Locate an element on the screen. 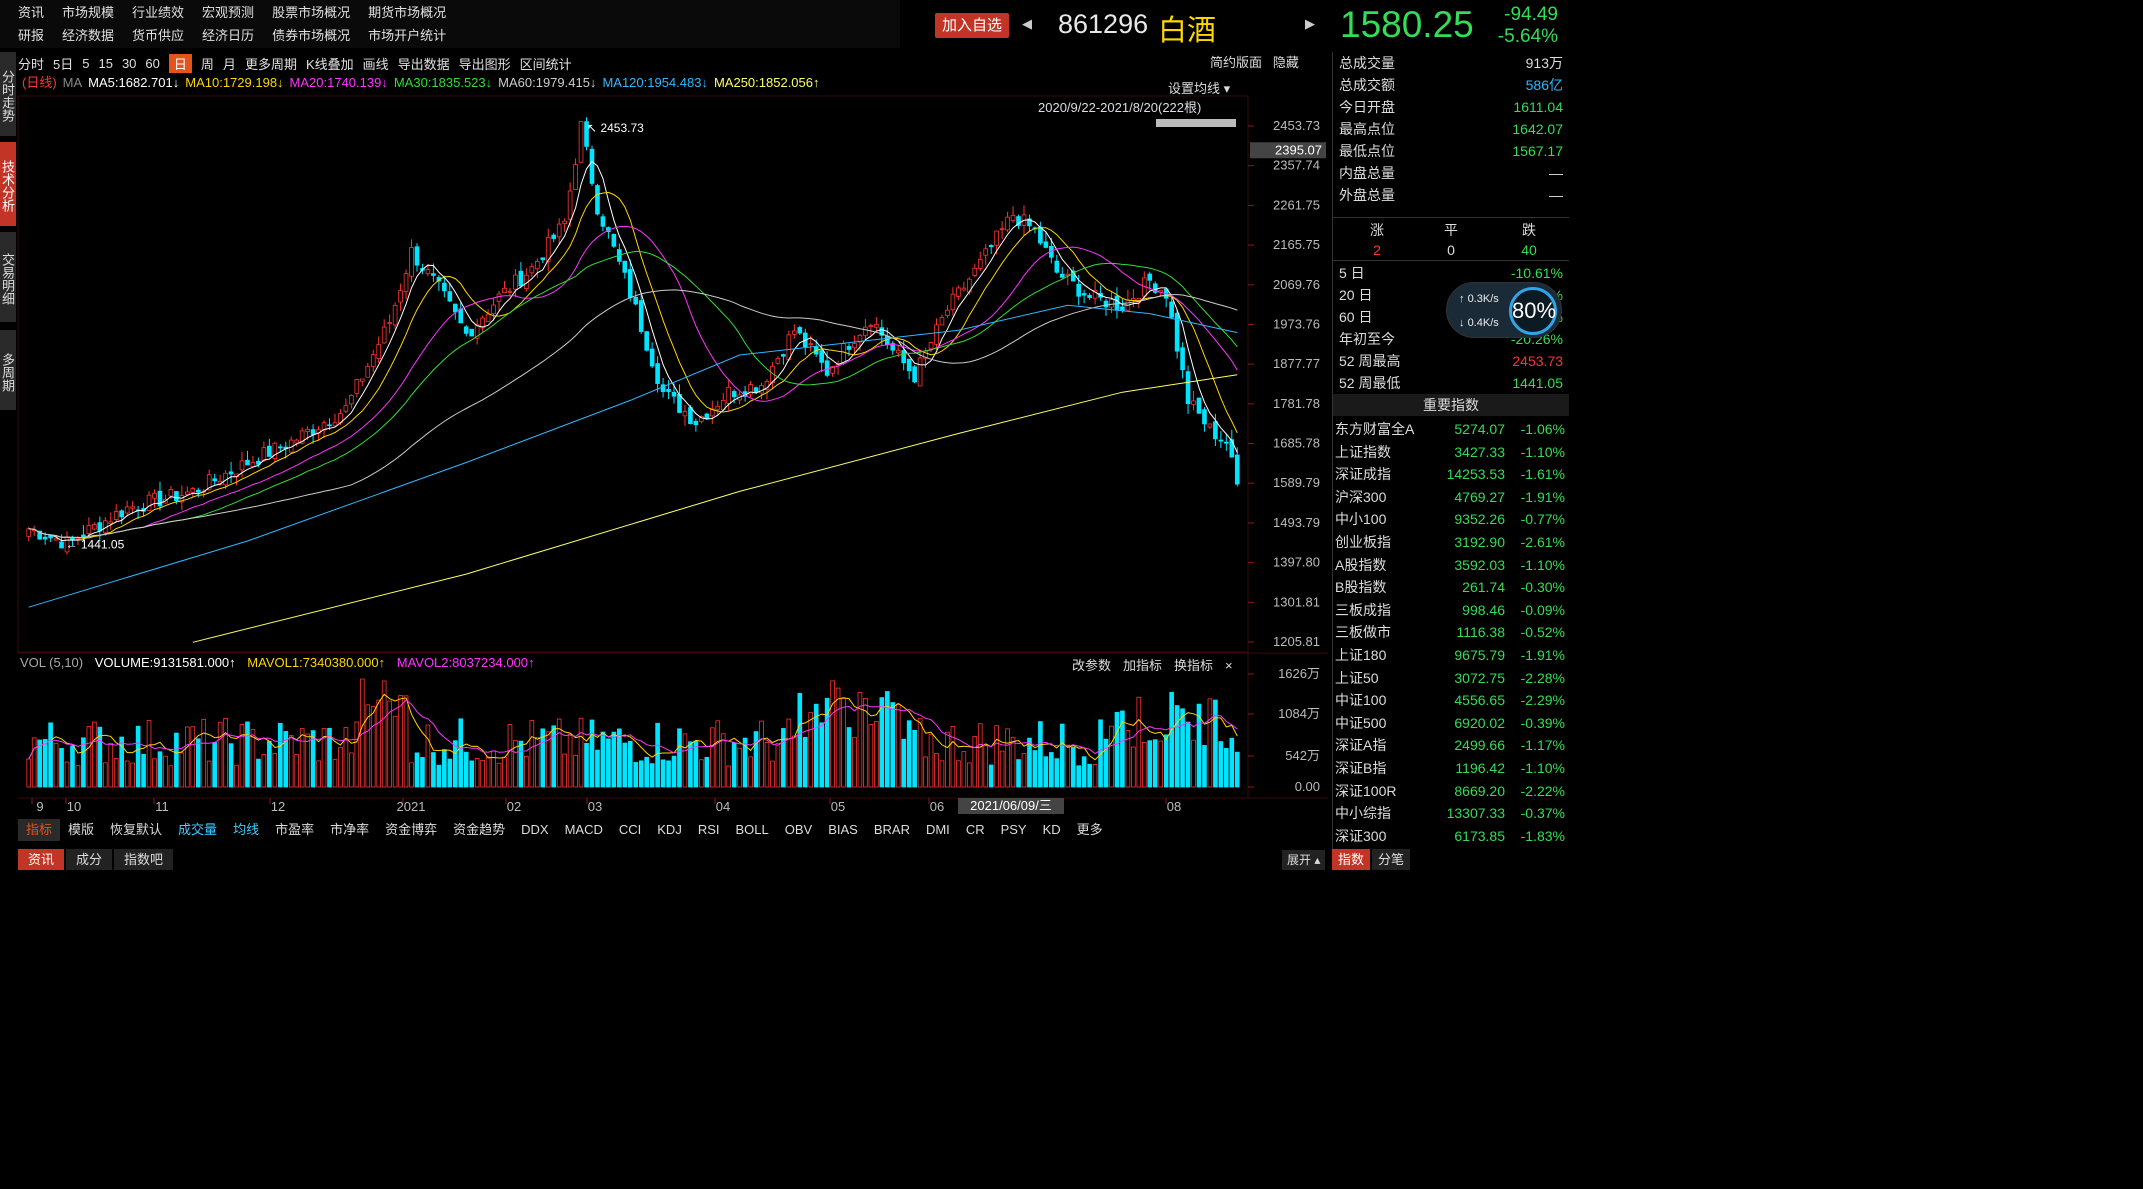  menu-item: 股票市场概况 is located at coordinates (311, 12).